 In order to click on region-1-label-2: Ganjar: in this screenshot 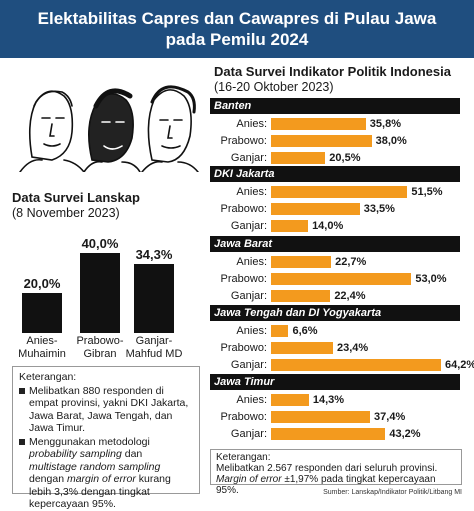, I will do `click(248, 226)`.